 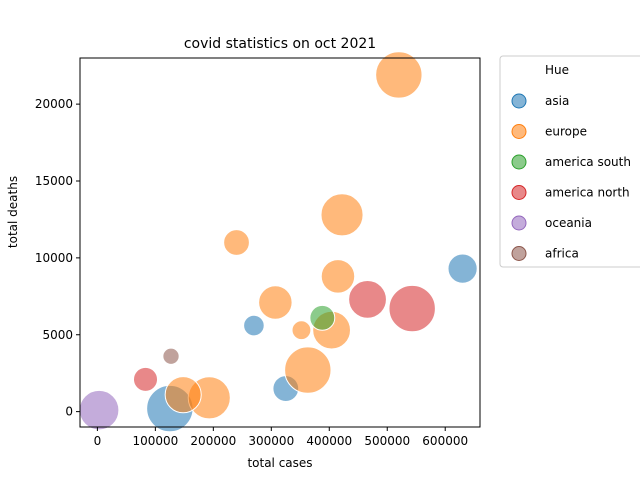 I want to click on legend-label-asia: asia, so click(x=557, y=101).